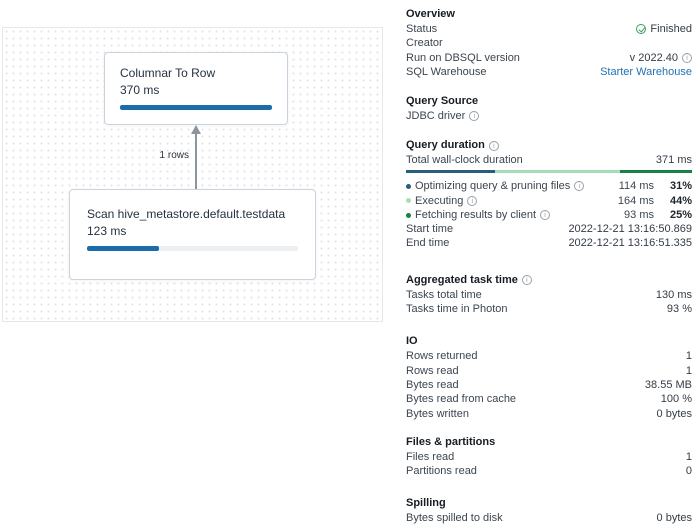 This screenshot has height=532, width=700. I want to click on duration-pct: 44%, so click(680, 200).